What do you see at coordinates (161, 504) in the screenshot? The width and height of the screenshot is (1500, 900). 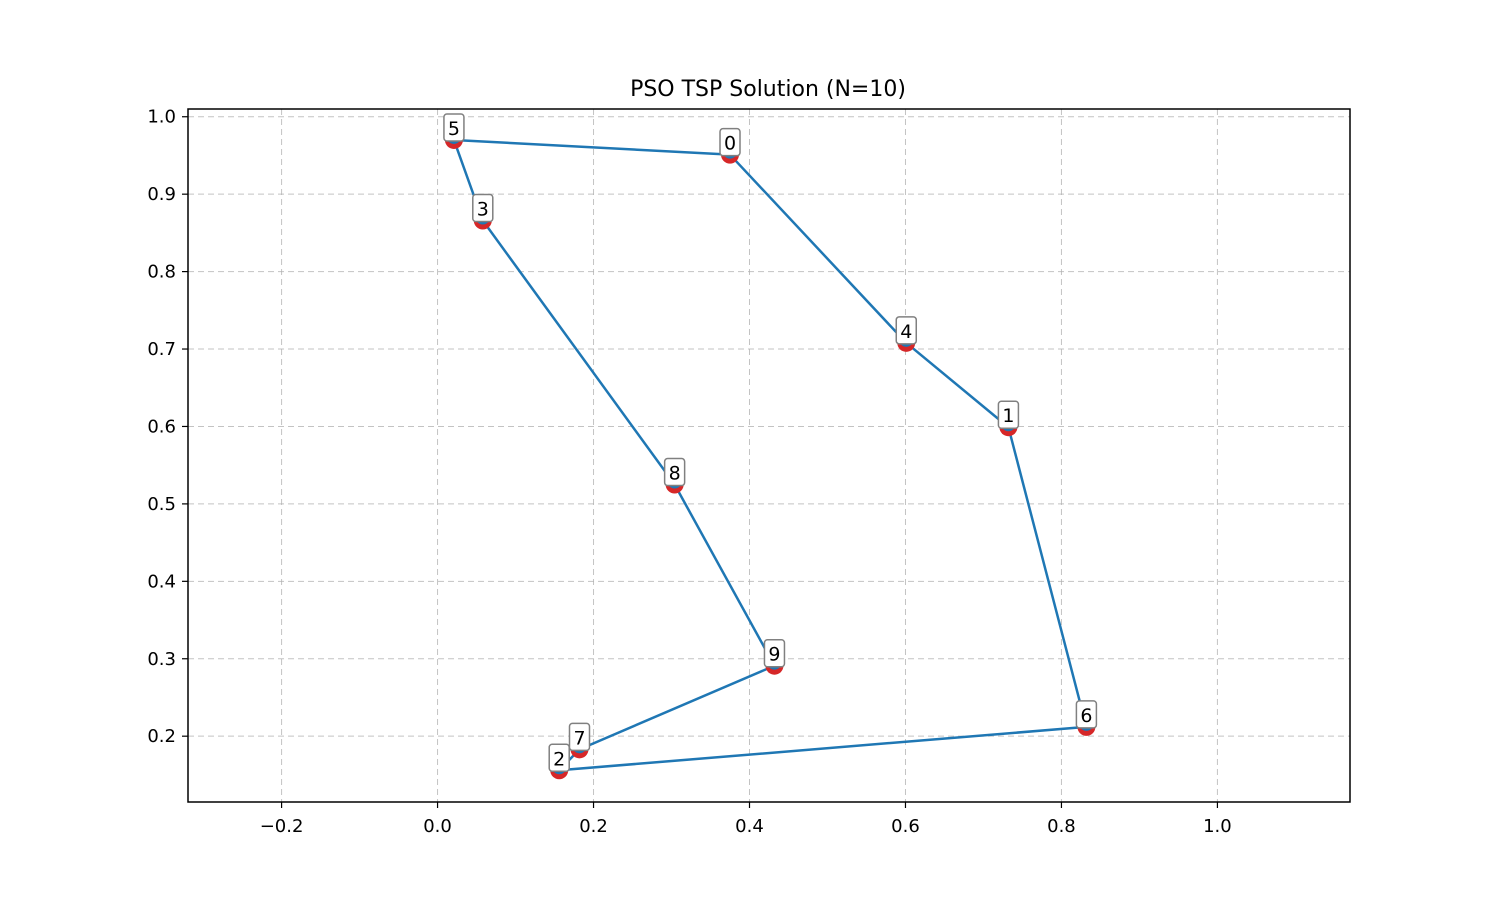 I see `y-tick-label: 0.5` at bounding box center [161, 504].